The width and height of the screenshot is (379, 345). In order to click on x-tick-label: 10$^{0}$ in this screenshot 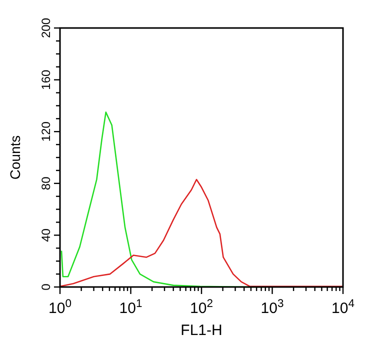, I will do `click(60, 307)`.